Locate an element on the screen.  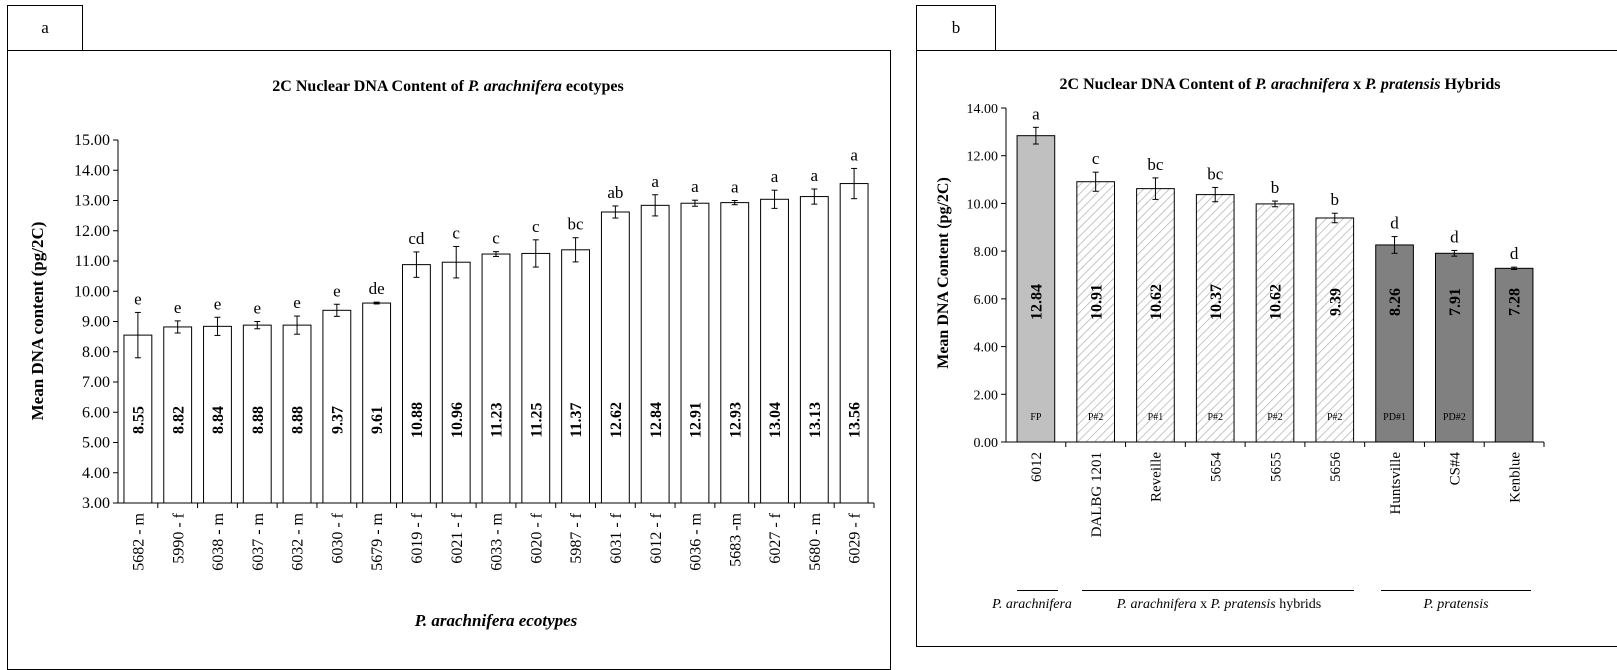
data-label: 13.13 is located at coordinates (815, 420).